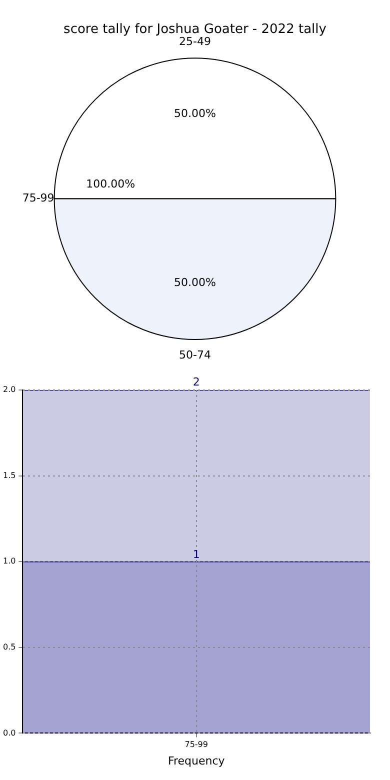  What do you see at coordinates (9, 389) in the screenshot?
I see `y-tick-label: 2.0` at bounding box center [9, 389].